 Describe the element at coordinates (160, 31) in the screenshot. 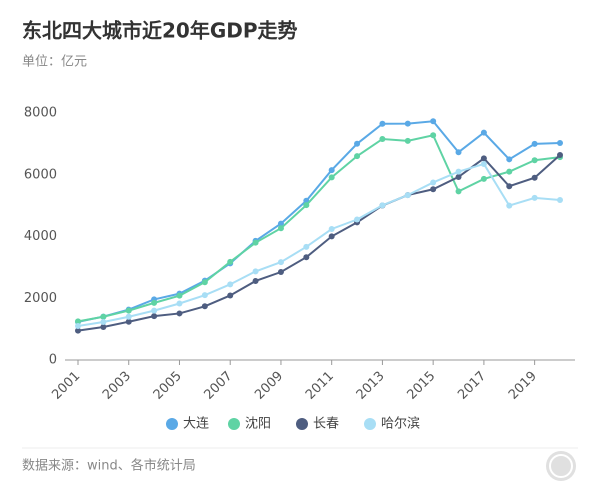

I see `chart-title: 东北四大城市近20年GDP走势` at that location.